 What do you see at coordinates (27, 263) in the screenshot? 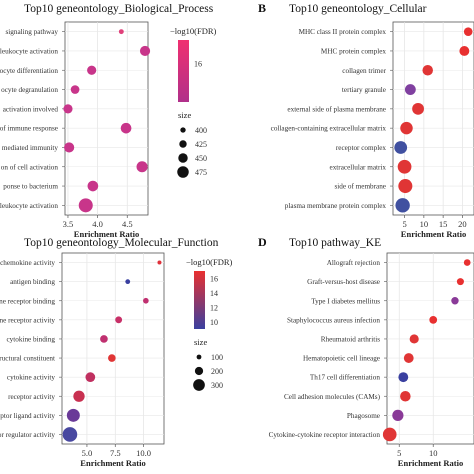
I see `y-tick-label: chemokine activity` at bounding box center [27, 263].